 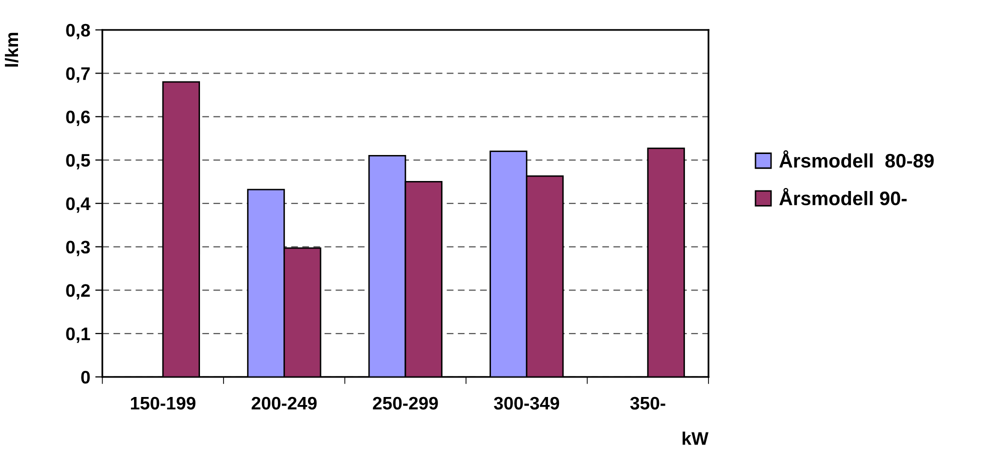 I want to click on y-tick-label: 0,5, so click(x=78, y=162).